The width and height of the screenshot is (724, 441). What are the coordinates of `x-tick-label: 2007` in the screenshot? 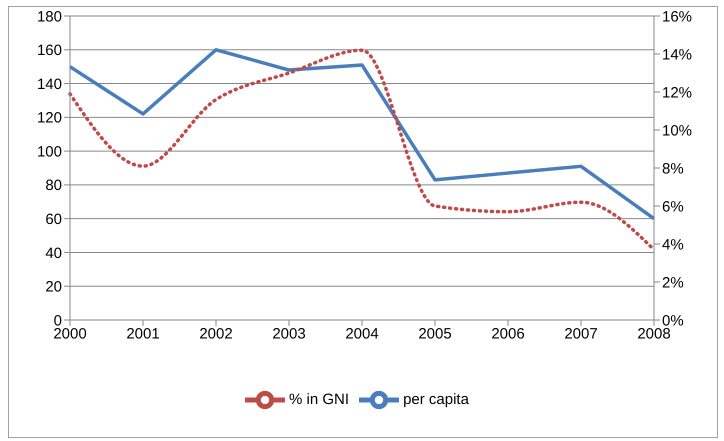 It's located at (581, 334).